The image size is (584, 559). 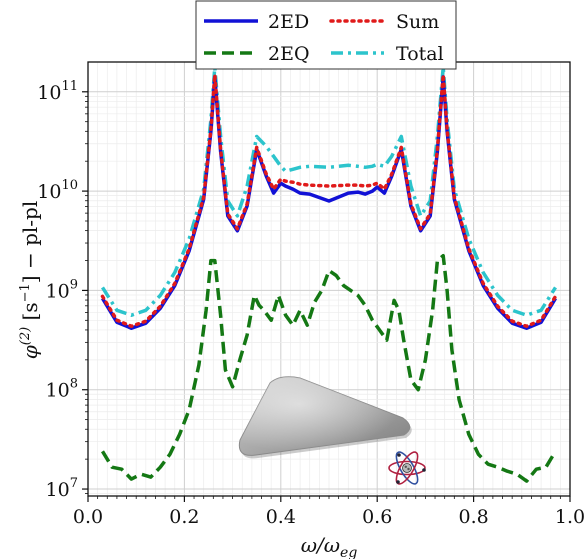 I want to click on y-tick-label: 10⁷, so click(x=62, y=488).